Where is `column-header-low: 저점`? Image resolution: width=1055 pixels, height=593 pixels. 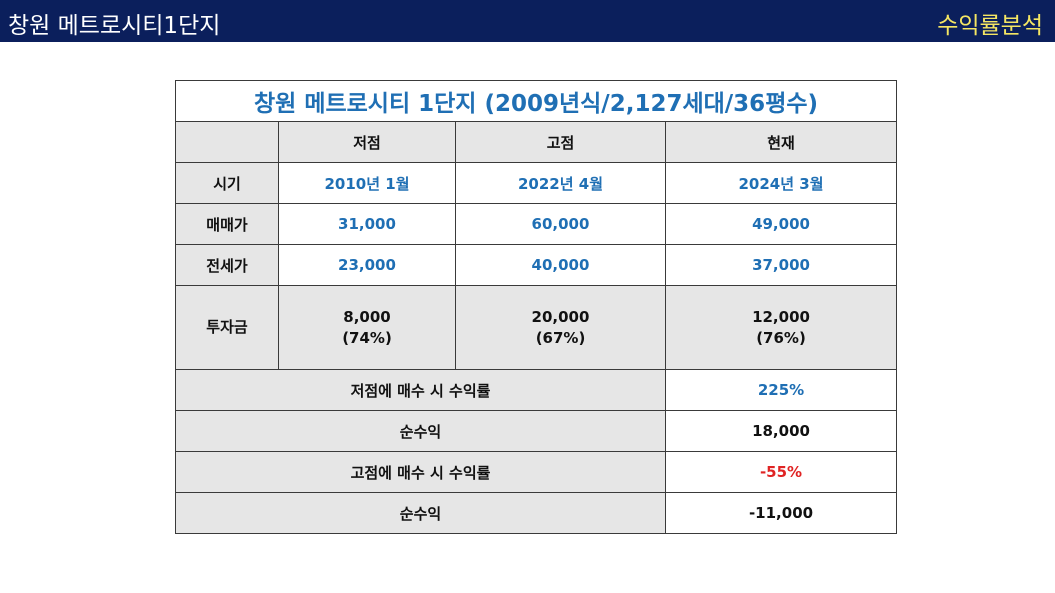
column-header-low: 저점 is located at coordinates (367, 142).